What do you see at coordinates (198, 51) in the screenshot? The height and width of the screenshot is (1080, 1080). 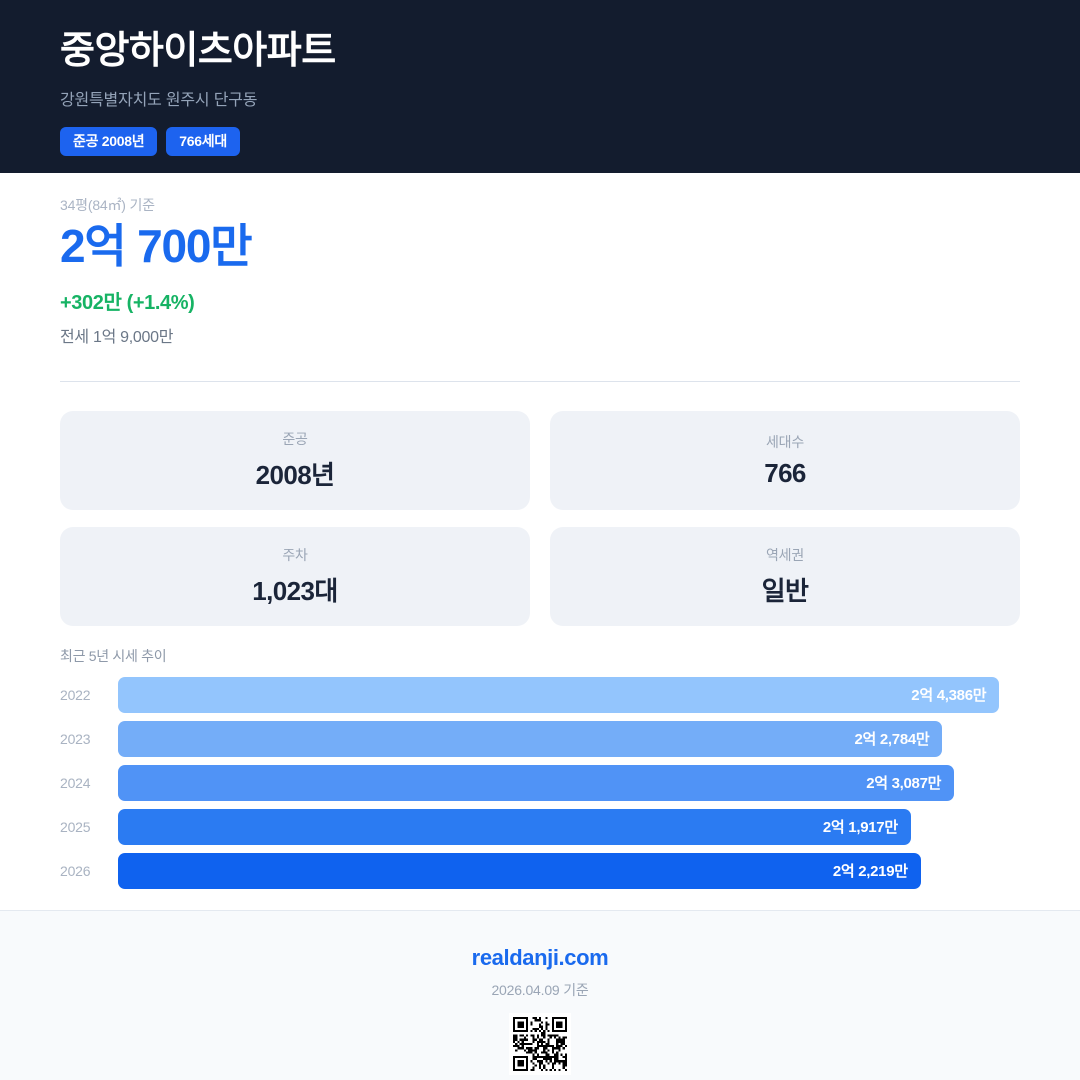 I see `page-title: 중앙하이츠아파트` at bounding box center [198, 51].